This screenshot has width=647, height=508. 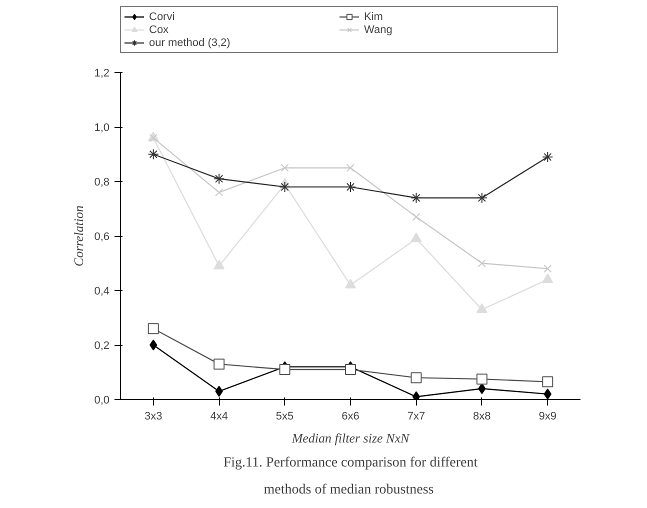 What do you see at coordinates (102, 128) in the screenshot?
I see `y-tick-label: 1,0` at bounding box center [102, 128].